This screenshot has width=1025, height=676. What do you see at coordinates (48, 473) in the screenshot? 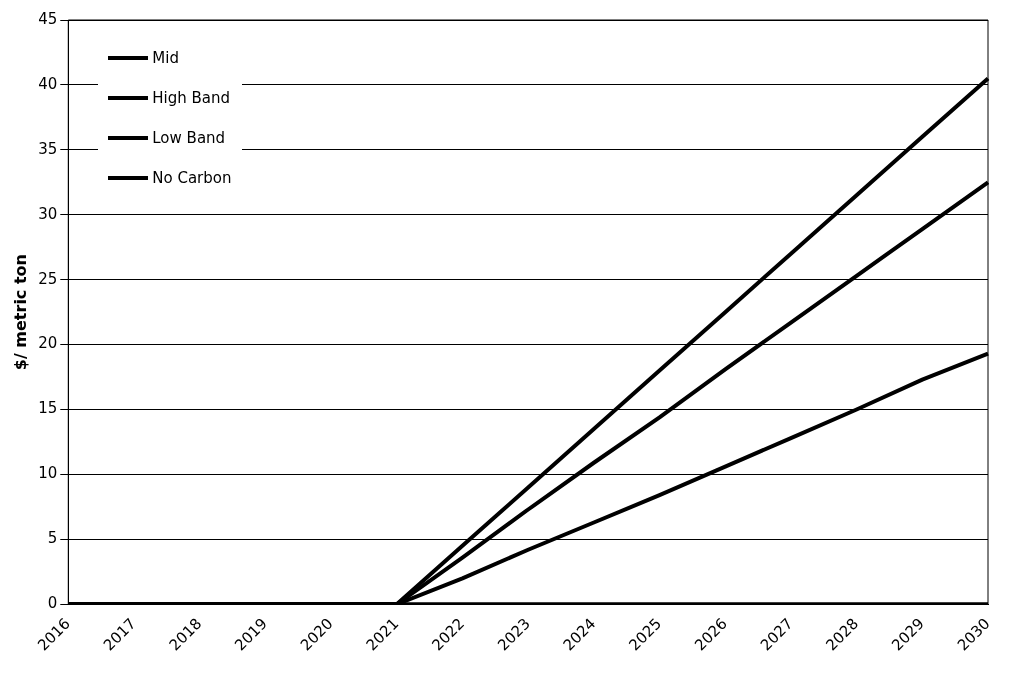
I see `y-tick-label: 10` at bounding box center [48, 473].